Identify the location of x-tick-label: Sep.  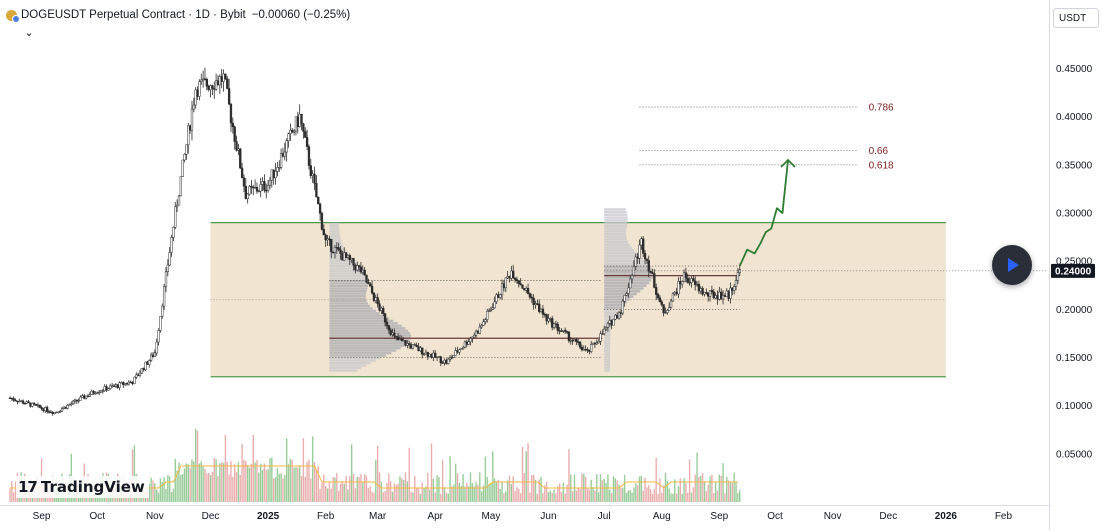
(42, 516).